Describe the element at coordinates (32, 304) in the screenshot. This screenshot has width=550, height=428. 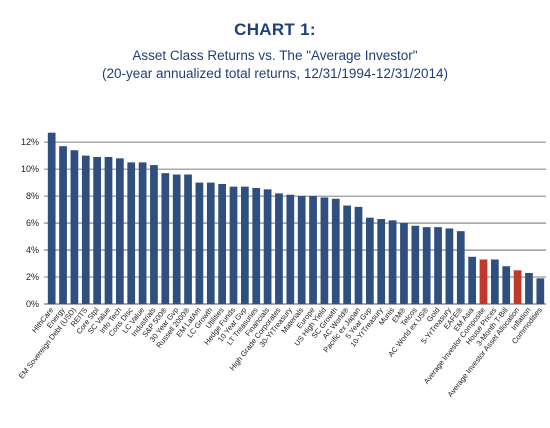
I see `y-tick-label: 0%` at that location.